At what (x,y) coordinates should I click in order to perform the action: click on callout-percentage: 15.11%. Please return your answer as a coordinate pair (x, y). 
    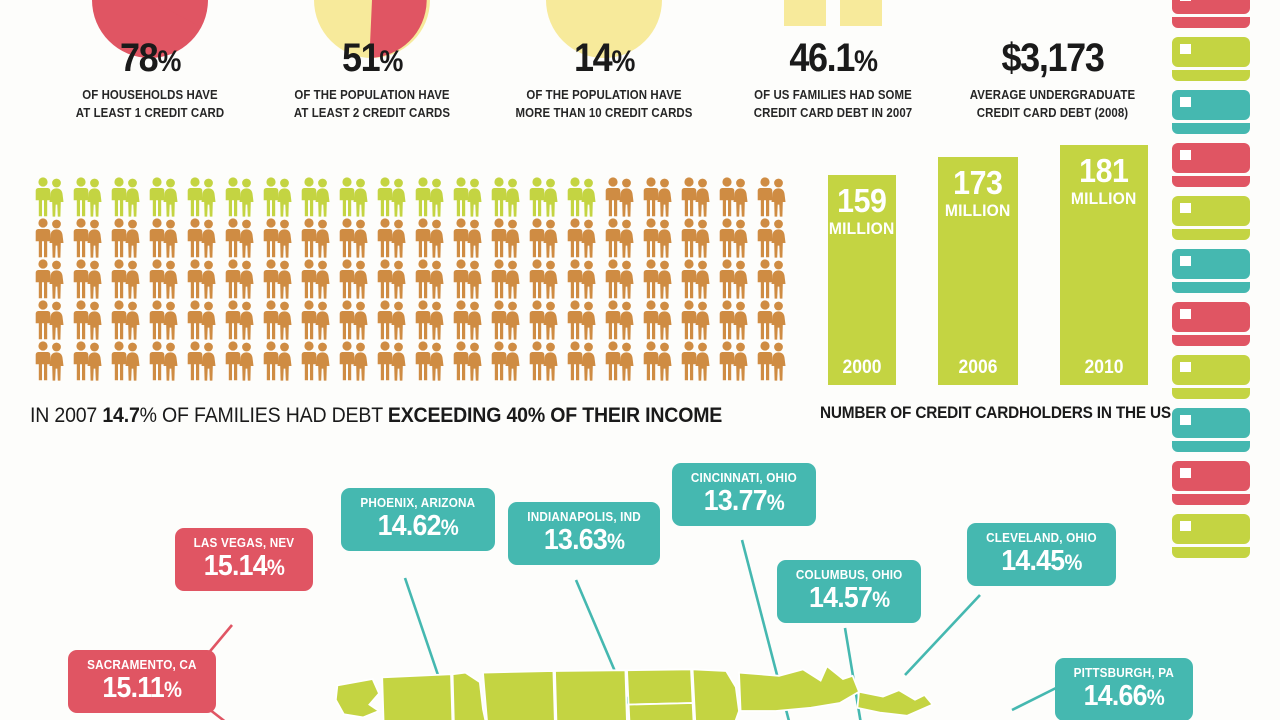
    Looking at the image, I should click on (142, 688).